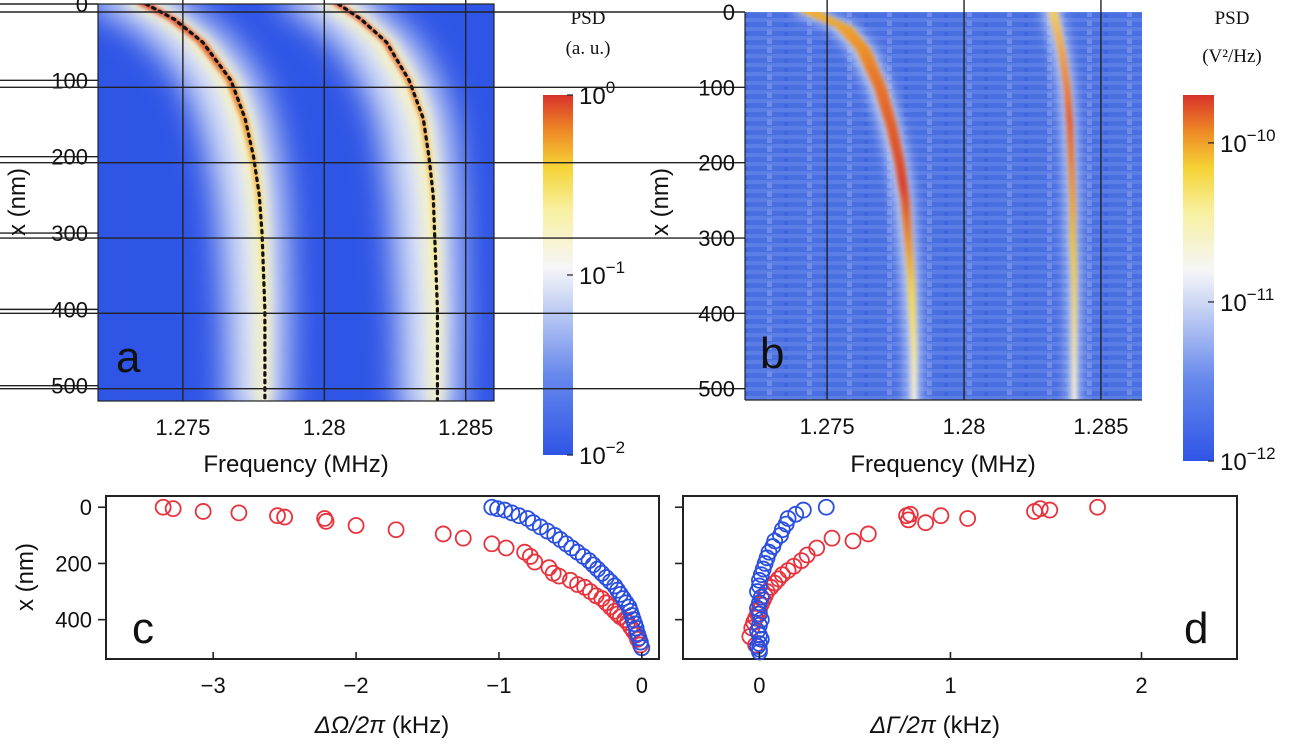 This screenshot has height=749, width=1293. What do you see at coordinates (388, 202) in the screenshot?
I see `panel-a-mode2-theory-curve` at bounding box center [388, 202].